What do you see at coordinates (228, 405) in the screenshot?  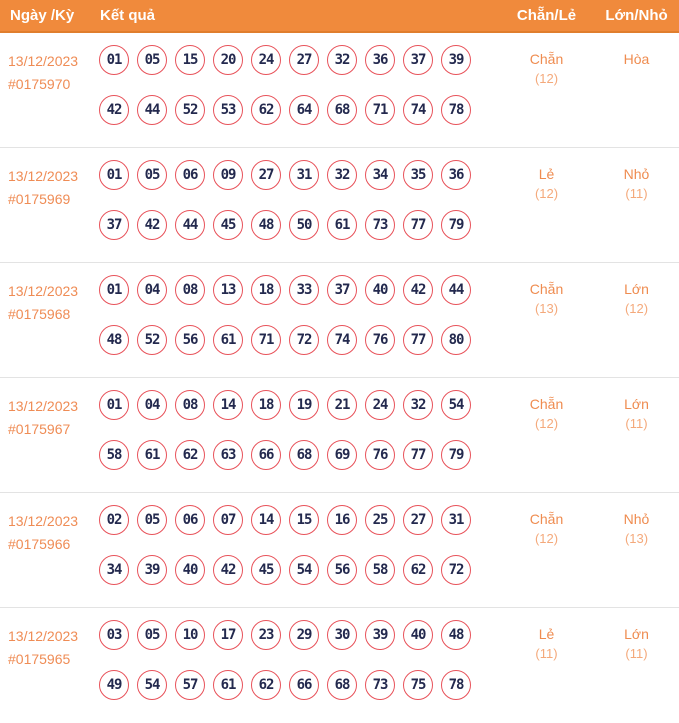 I see `number-ball: 14` at bounding box center [228, 405].